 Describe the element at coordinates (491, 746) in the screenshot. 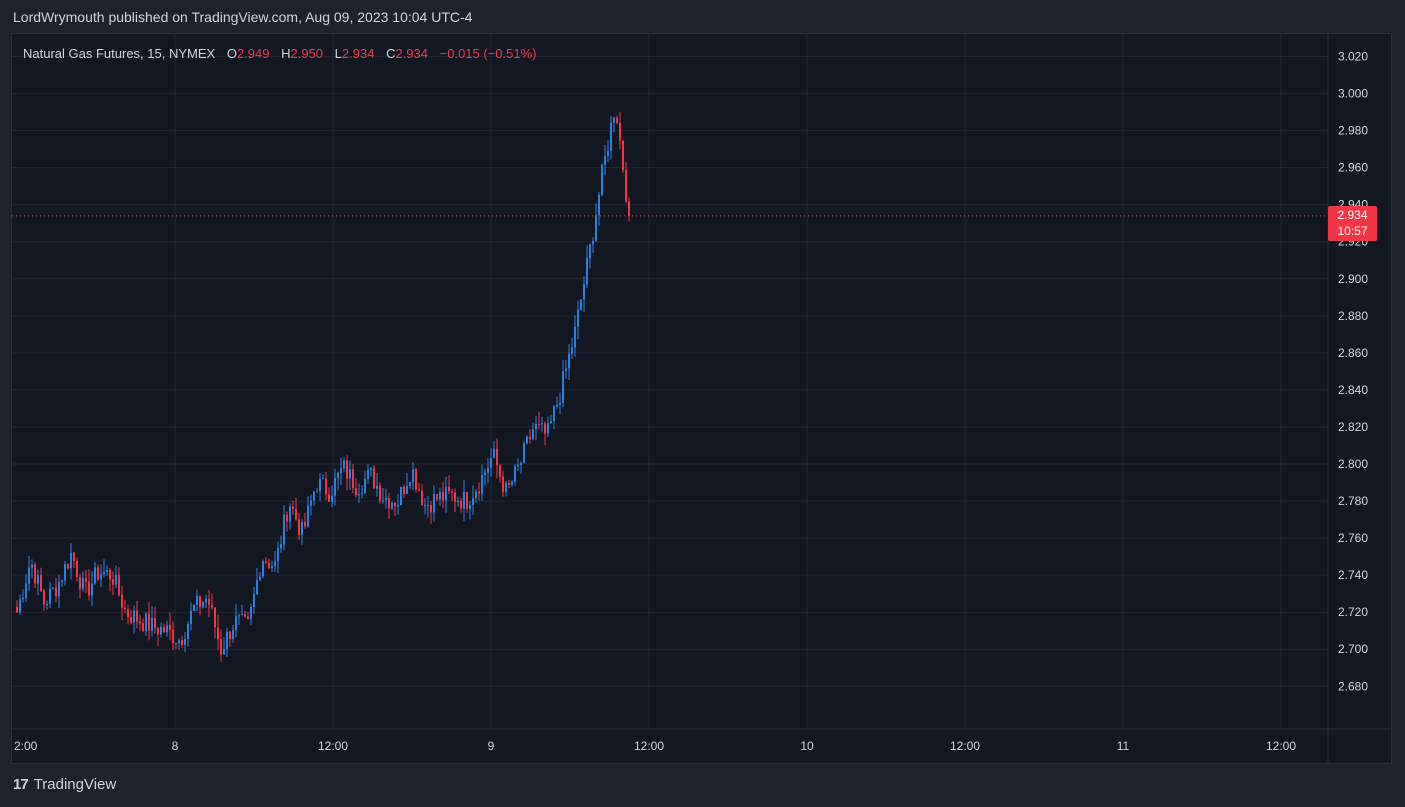

I see `x-tick-label: 9` at that location.